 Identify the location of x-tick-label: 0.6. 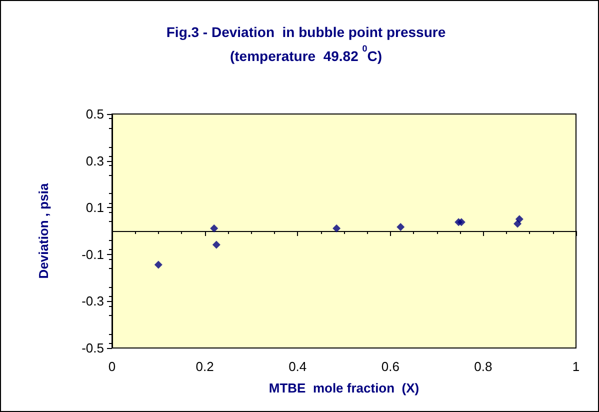
(390, 366).